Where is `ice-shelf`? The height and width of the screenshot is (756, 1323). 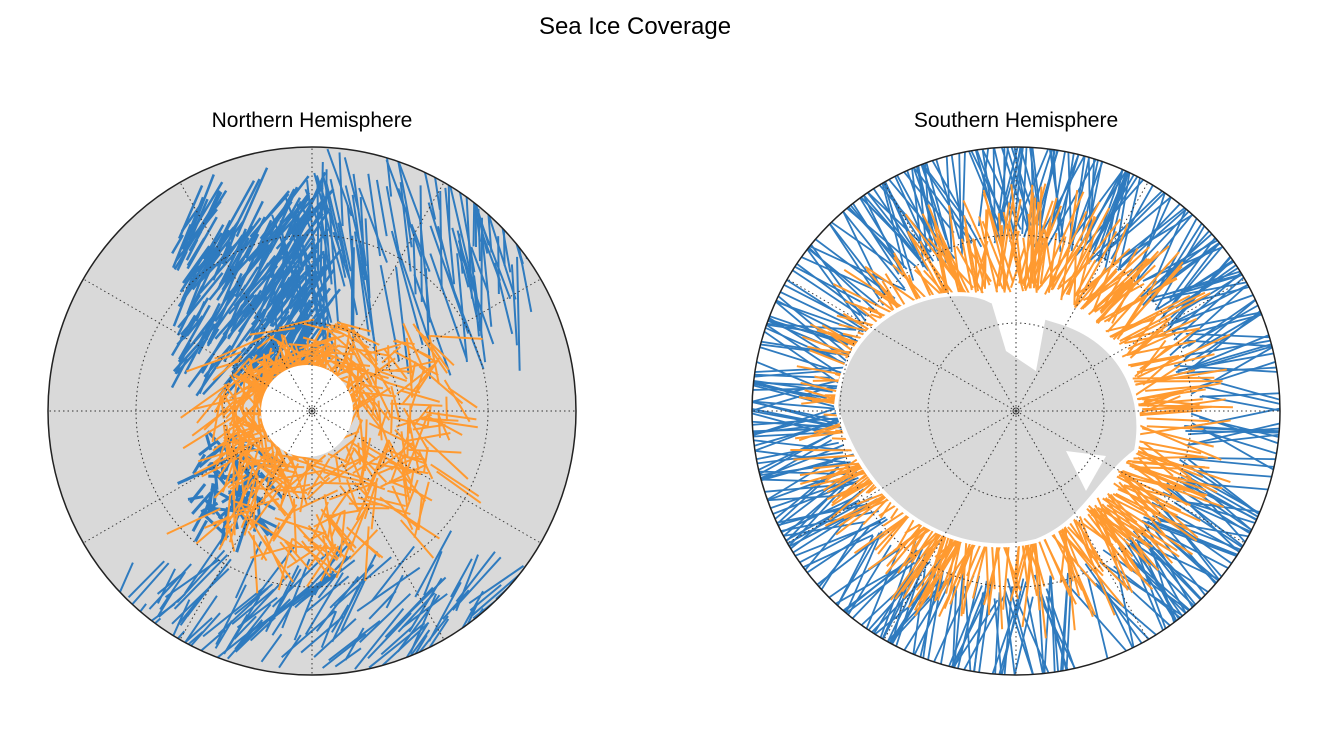
ice-shelf is located at coordinates (1018, 336).